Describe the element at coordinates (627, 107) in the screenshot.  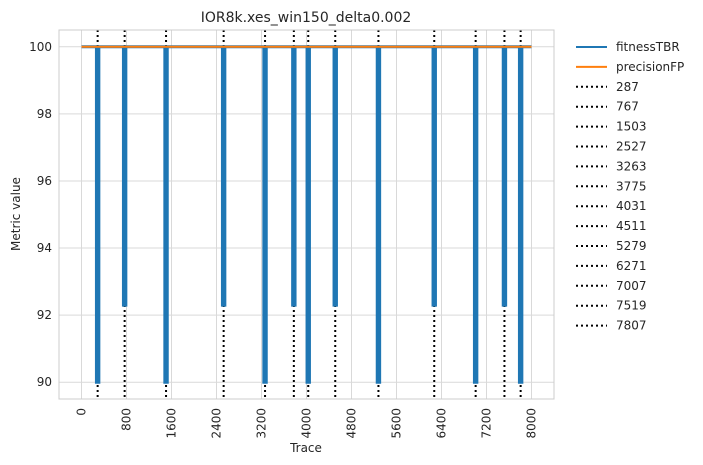
I see `legend-label-767: 767` at that location.